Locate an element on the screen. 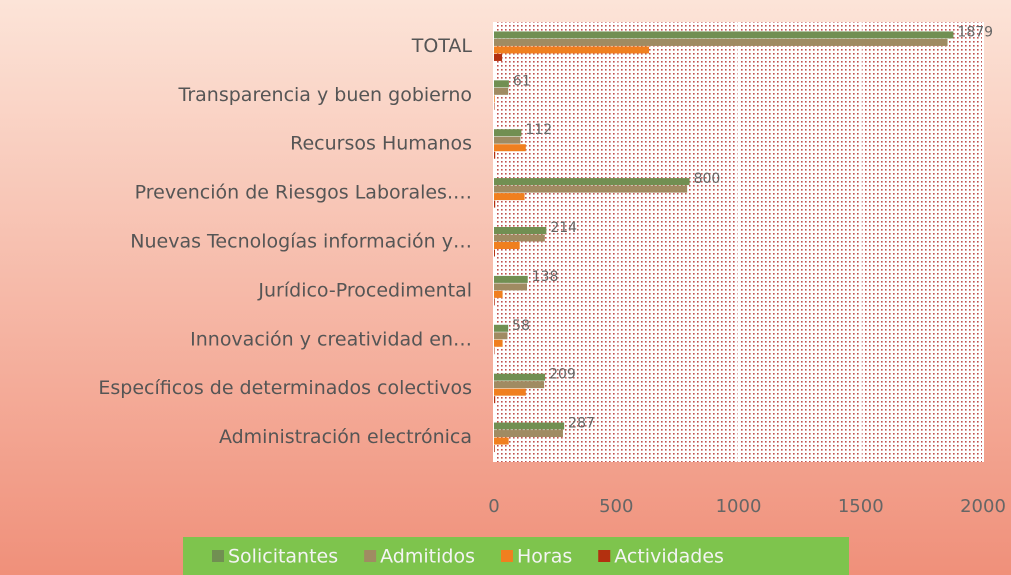  x-tick-label: 0 is located at coordinates (493, 506).